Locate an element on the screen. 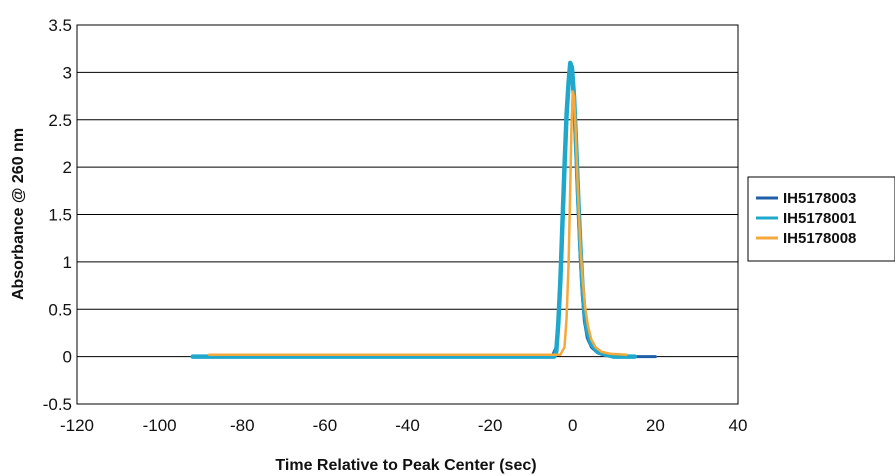 The image size is (895, 476). x-tick-label: 0 is located at coordinates (572, 425).